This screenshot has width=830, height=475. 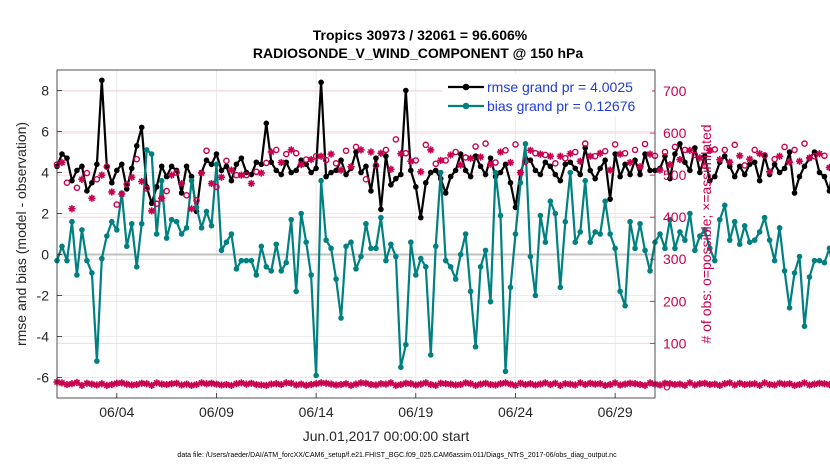 I want to click on x-tick-label: 06/09, so click(x=216, y=412).